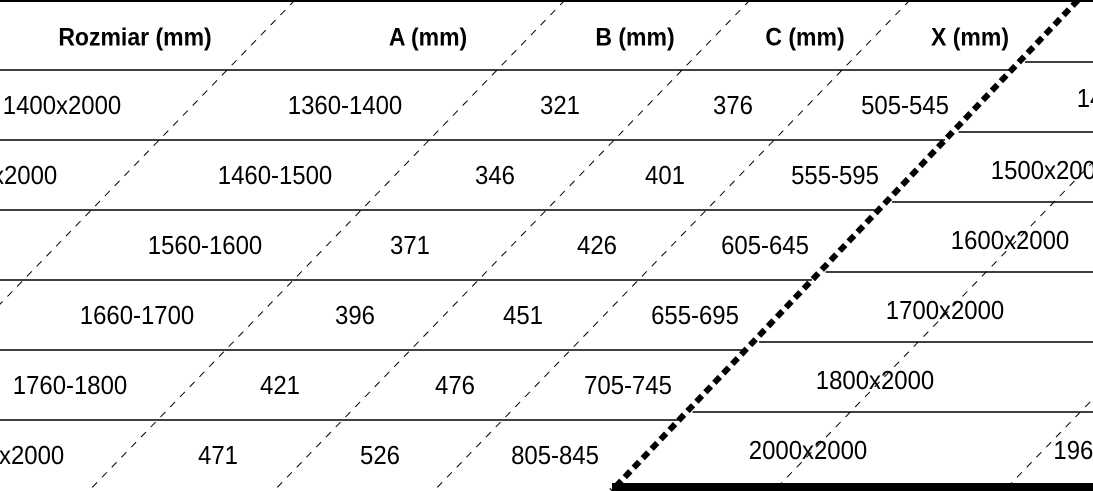  What do you see at coordinates (852, 487) in the screenshot?
I see `bottom-border` at bounding box center [852, 487].